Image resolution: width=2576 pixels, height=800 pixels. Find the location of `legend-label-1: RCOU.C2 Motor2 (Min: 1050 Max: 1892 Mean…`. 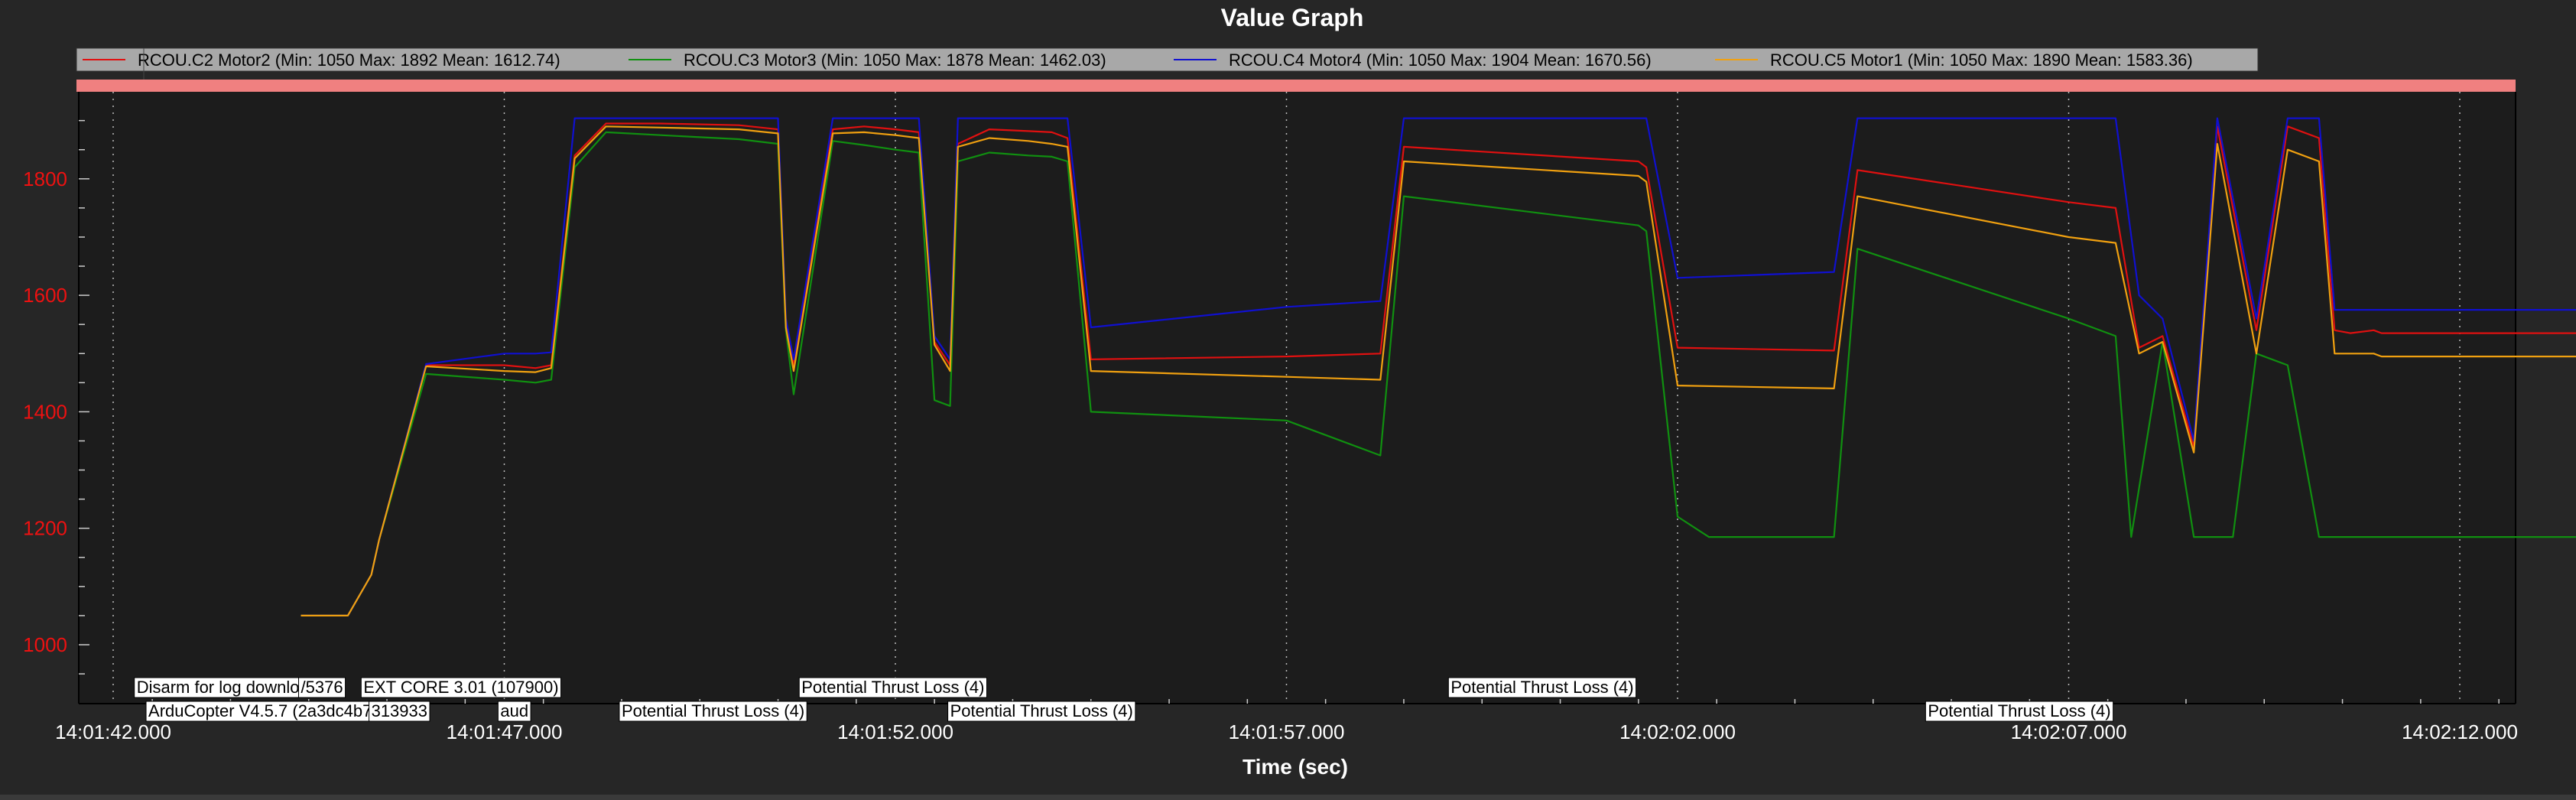

legend-label-1: RCOU.C2 Motor2 (Min: 1050 Max: 1892 Mean… is located at coordinates (349, 60).